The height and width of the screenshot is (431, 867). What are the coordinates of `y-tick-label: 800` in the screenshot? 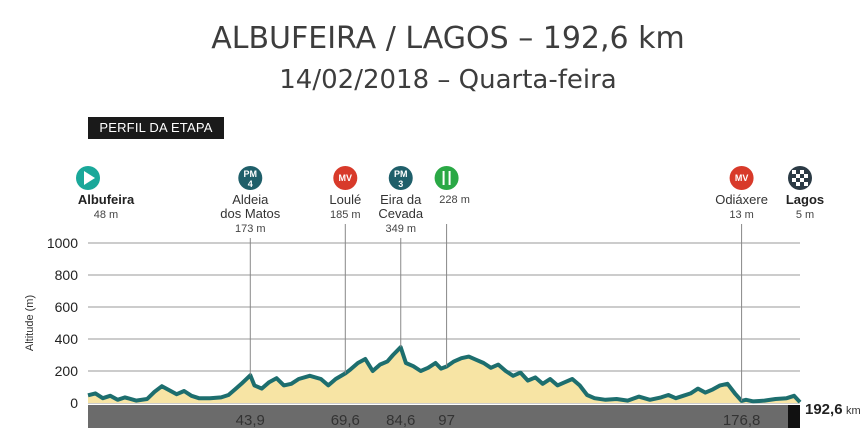 It's located at (67, 275).